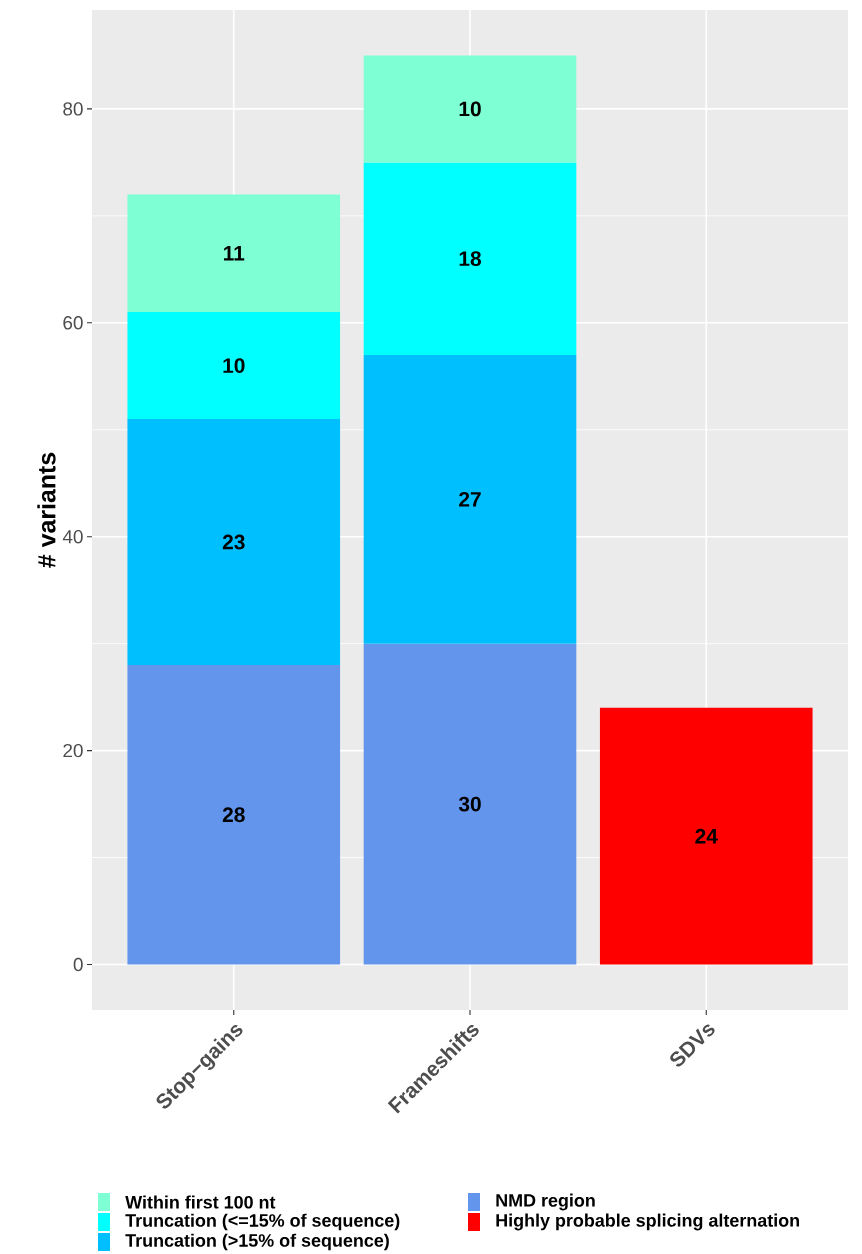  What do you see at coordinates (545, 1202) in the screenshot?
I see `legend-label: NMD region` at bounding box center [545, 1202].